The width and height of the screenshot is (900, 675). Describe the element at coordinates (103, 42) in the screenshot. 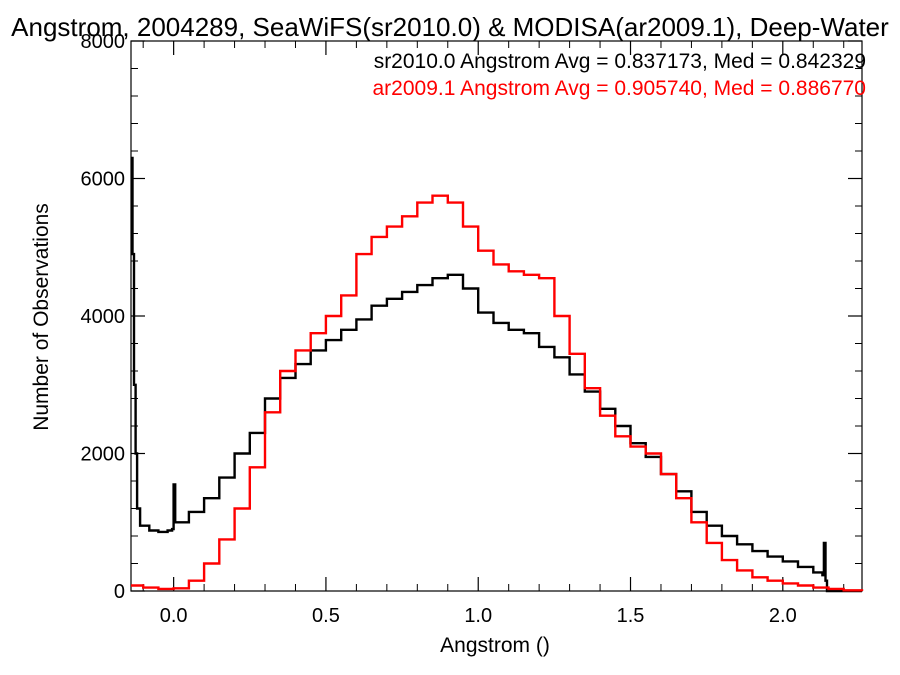

I see `y-tick-label: 8000` at that location.